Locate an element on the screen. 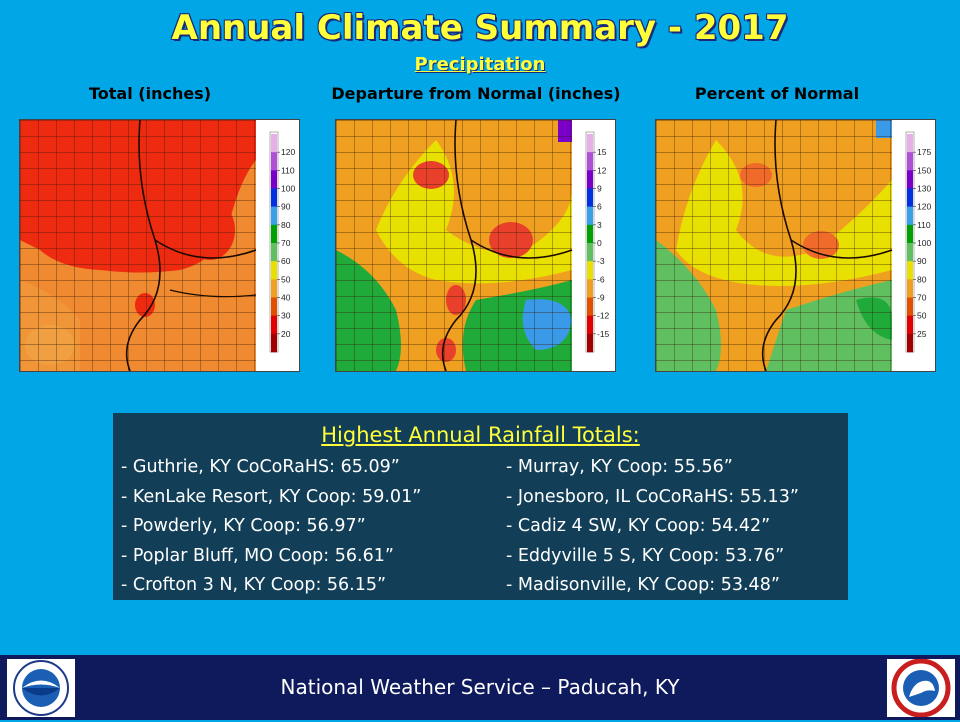  rainfall-totals-title: Highest Annual Rainfall Totals: is located at coordinates (480, 435).